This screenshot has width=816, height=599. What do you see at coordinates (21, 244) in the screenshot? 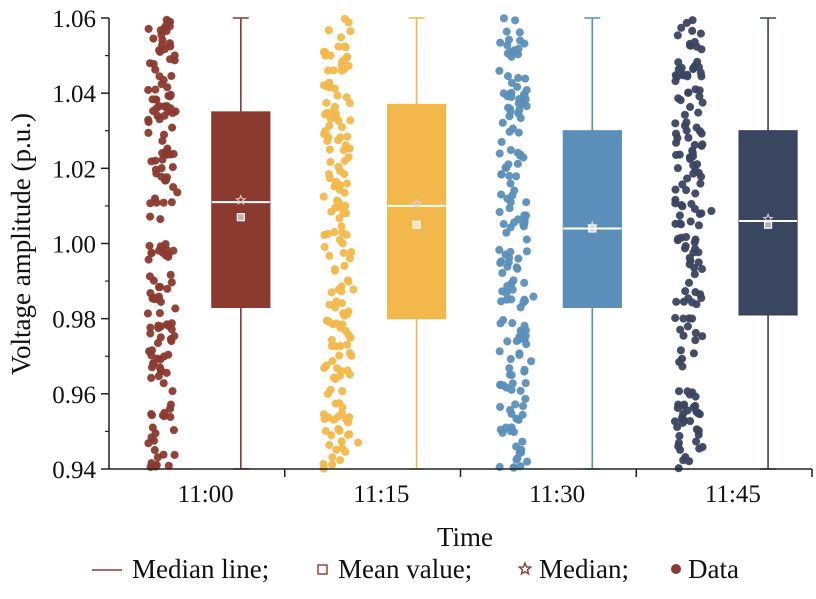
I see `y-axis-title: Voltage amplitude (p.u.)` at bounding box center [21, 244].